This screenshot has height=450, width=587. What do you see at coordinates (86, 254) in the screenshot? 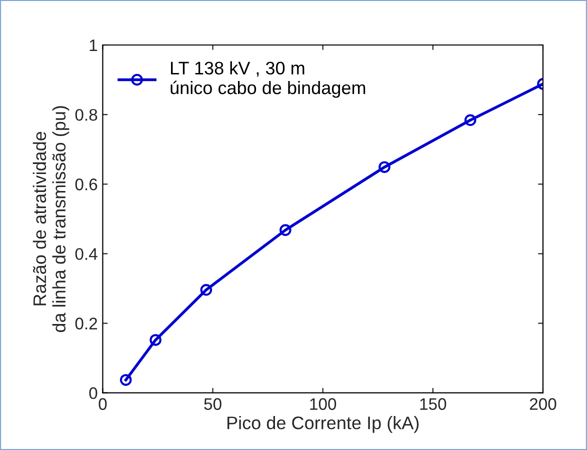
I see `y-tick-label: 0.4` at bounding box center [86, 254].